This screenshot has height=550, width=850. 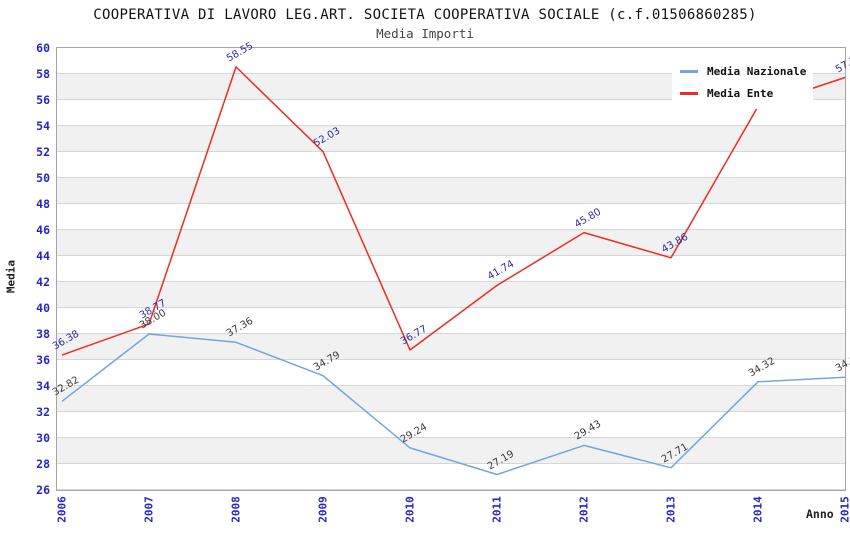 I want to click on legend: Media Nazionale Media Ente, so click(x=742, y=82).